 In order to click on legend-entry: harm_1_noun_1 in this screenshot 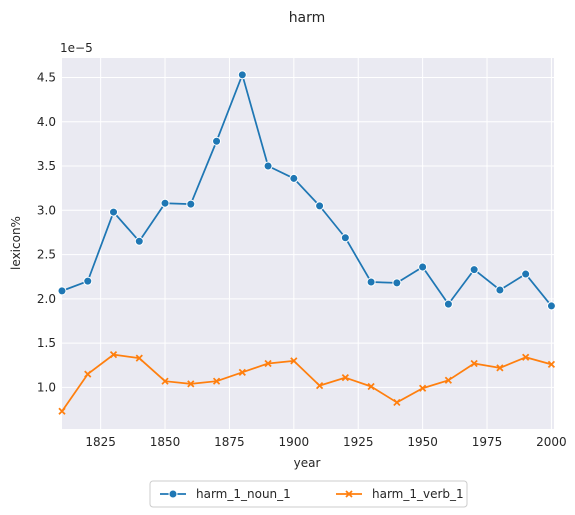, I will do `click(225, 494)`.